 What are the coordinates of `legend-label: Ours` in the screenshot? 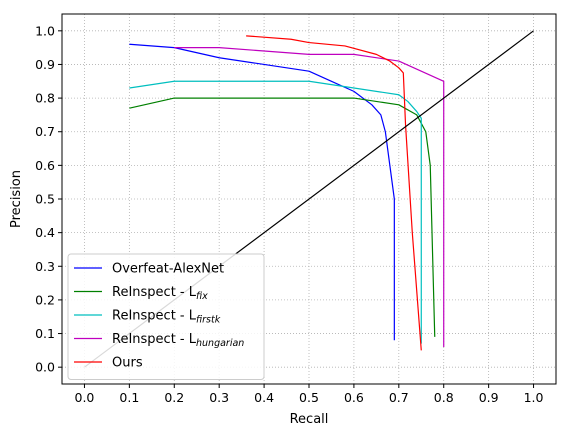 It's located at (127, 363).